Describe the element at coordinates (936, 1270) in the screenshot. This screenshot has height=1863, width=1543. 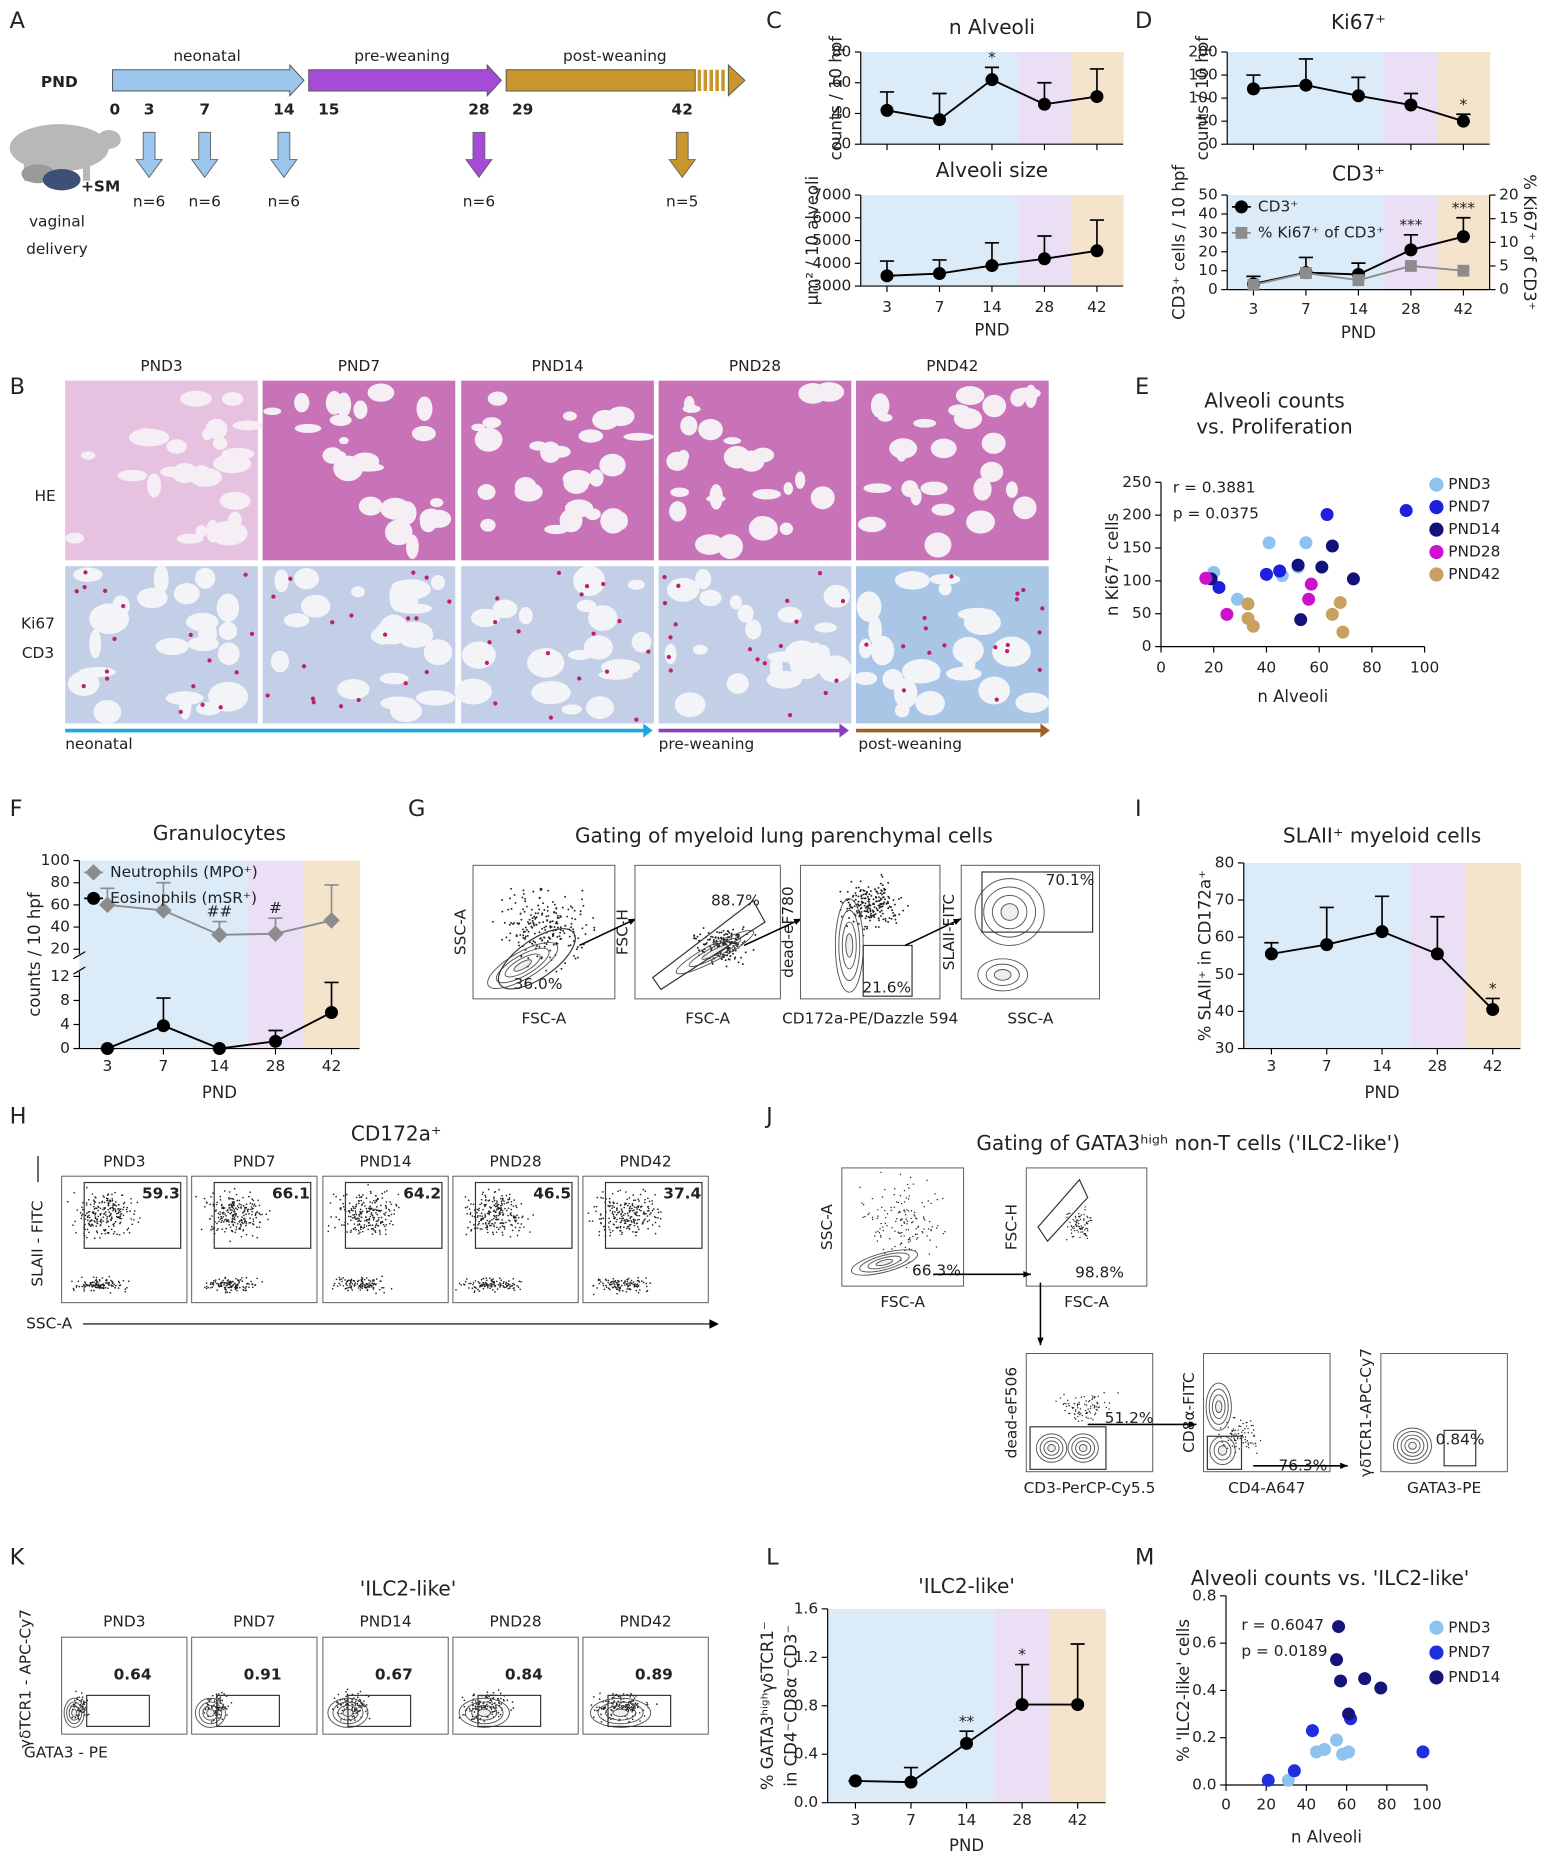
I see `gate-label: 66.3%` at that location.